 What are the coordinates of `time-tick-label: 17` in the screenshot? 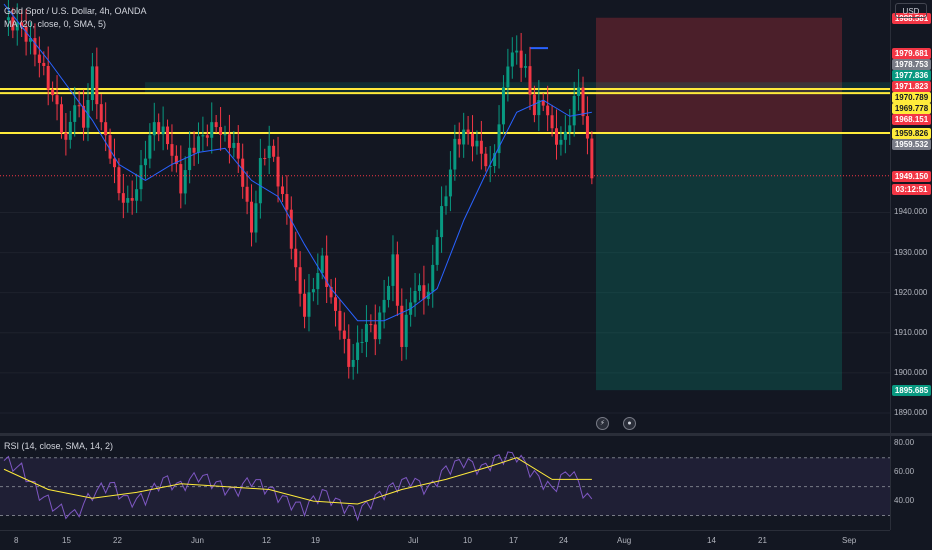 It's located at (513, 540).